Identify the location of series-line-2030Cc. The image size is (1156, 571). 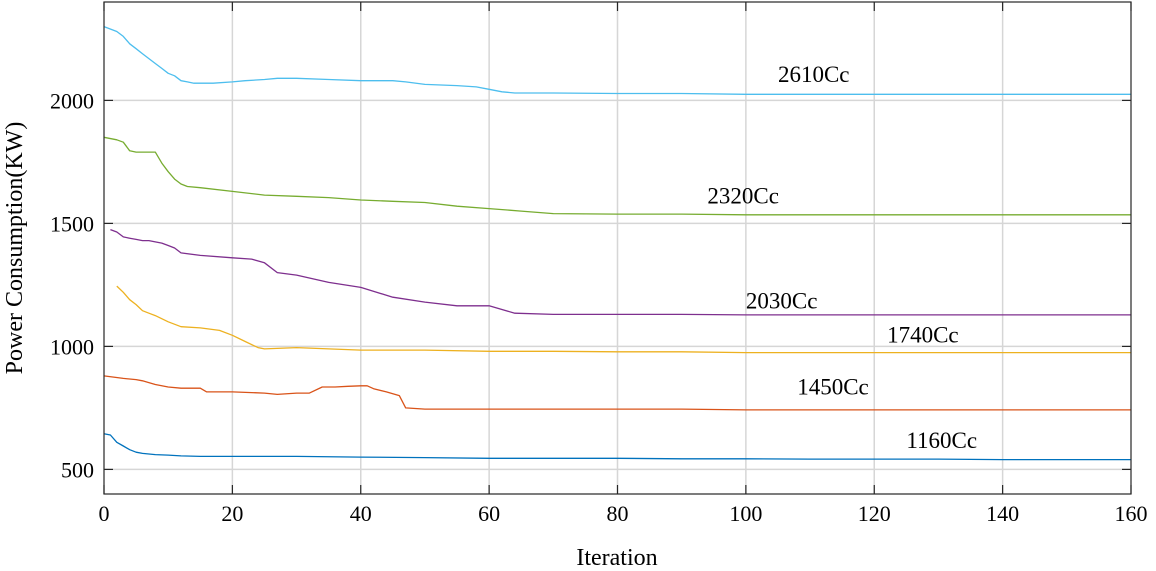
(620, 272).